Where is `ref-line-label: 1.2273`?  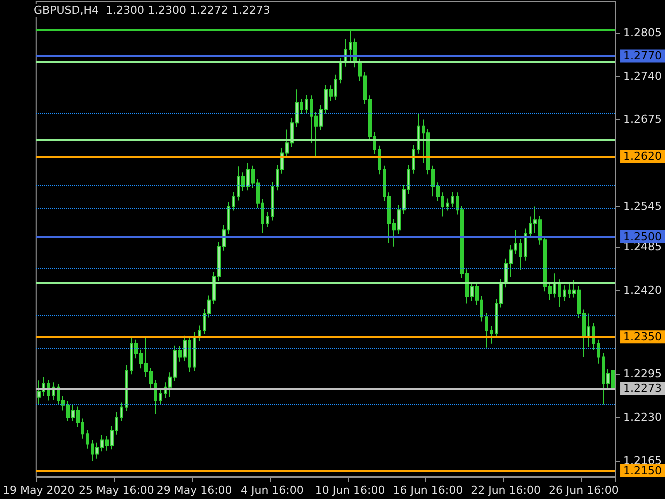
ref-line-label: 1.2273 is located at coordinates (643, 389).